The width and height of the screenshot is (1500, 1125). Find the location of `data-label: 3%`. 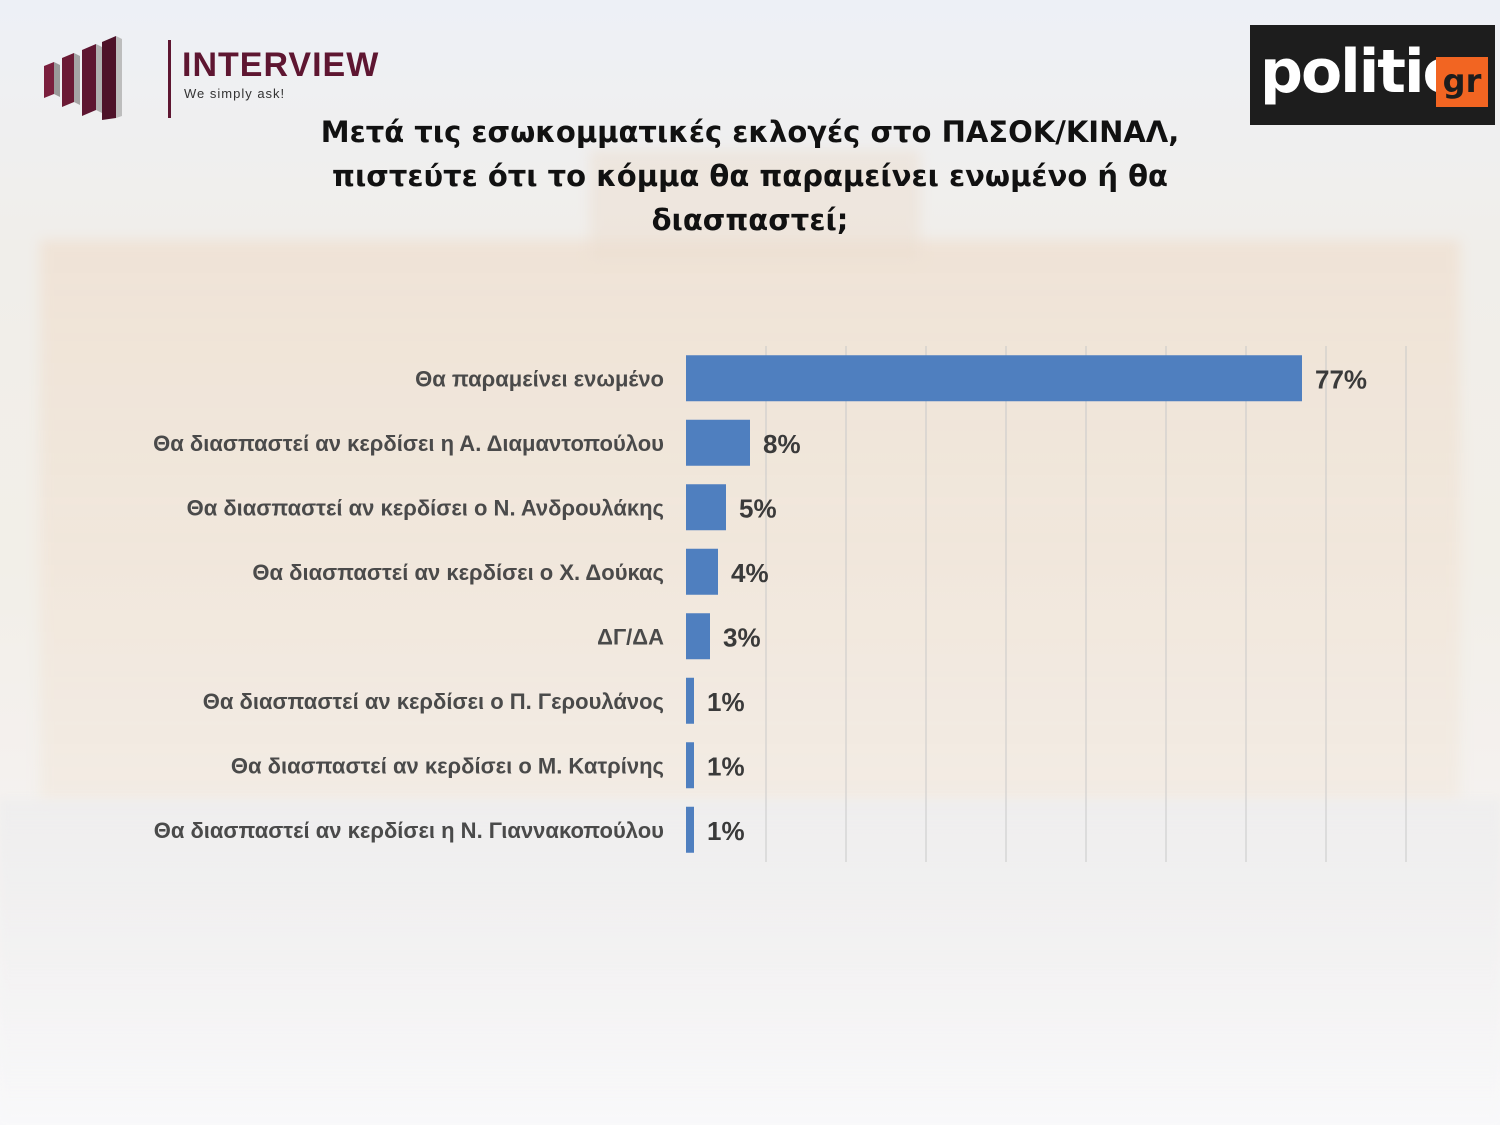

data-label: 3% is located at coordinates (742, 637).